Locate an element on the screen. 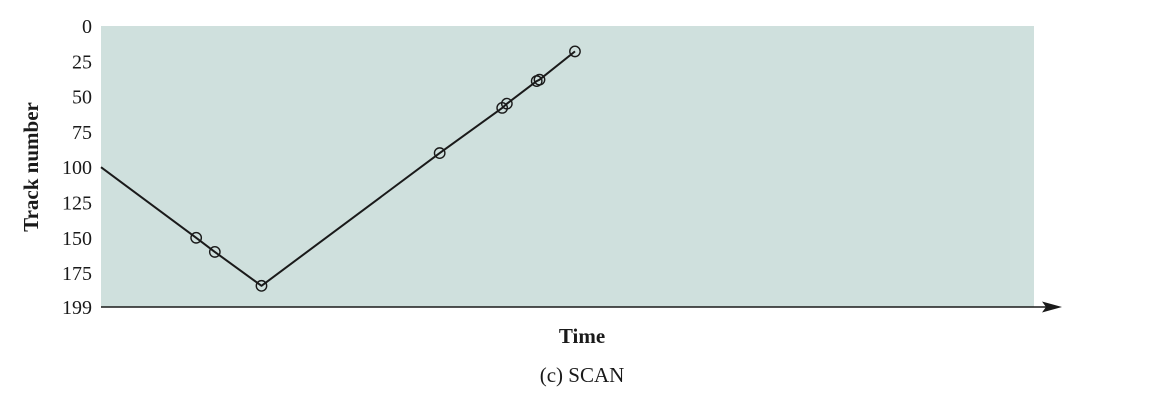  y-tick-label: 175 is located at coordinates (77, 274).